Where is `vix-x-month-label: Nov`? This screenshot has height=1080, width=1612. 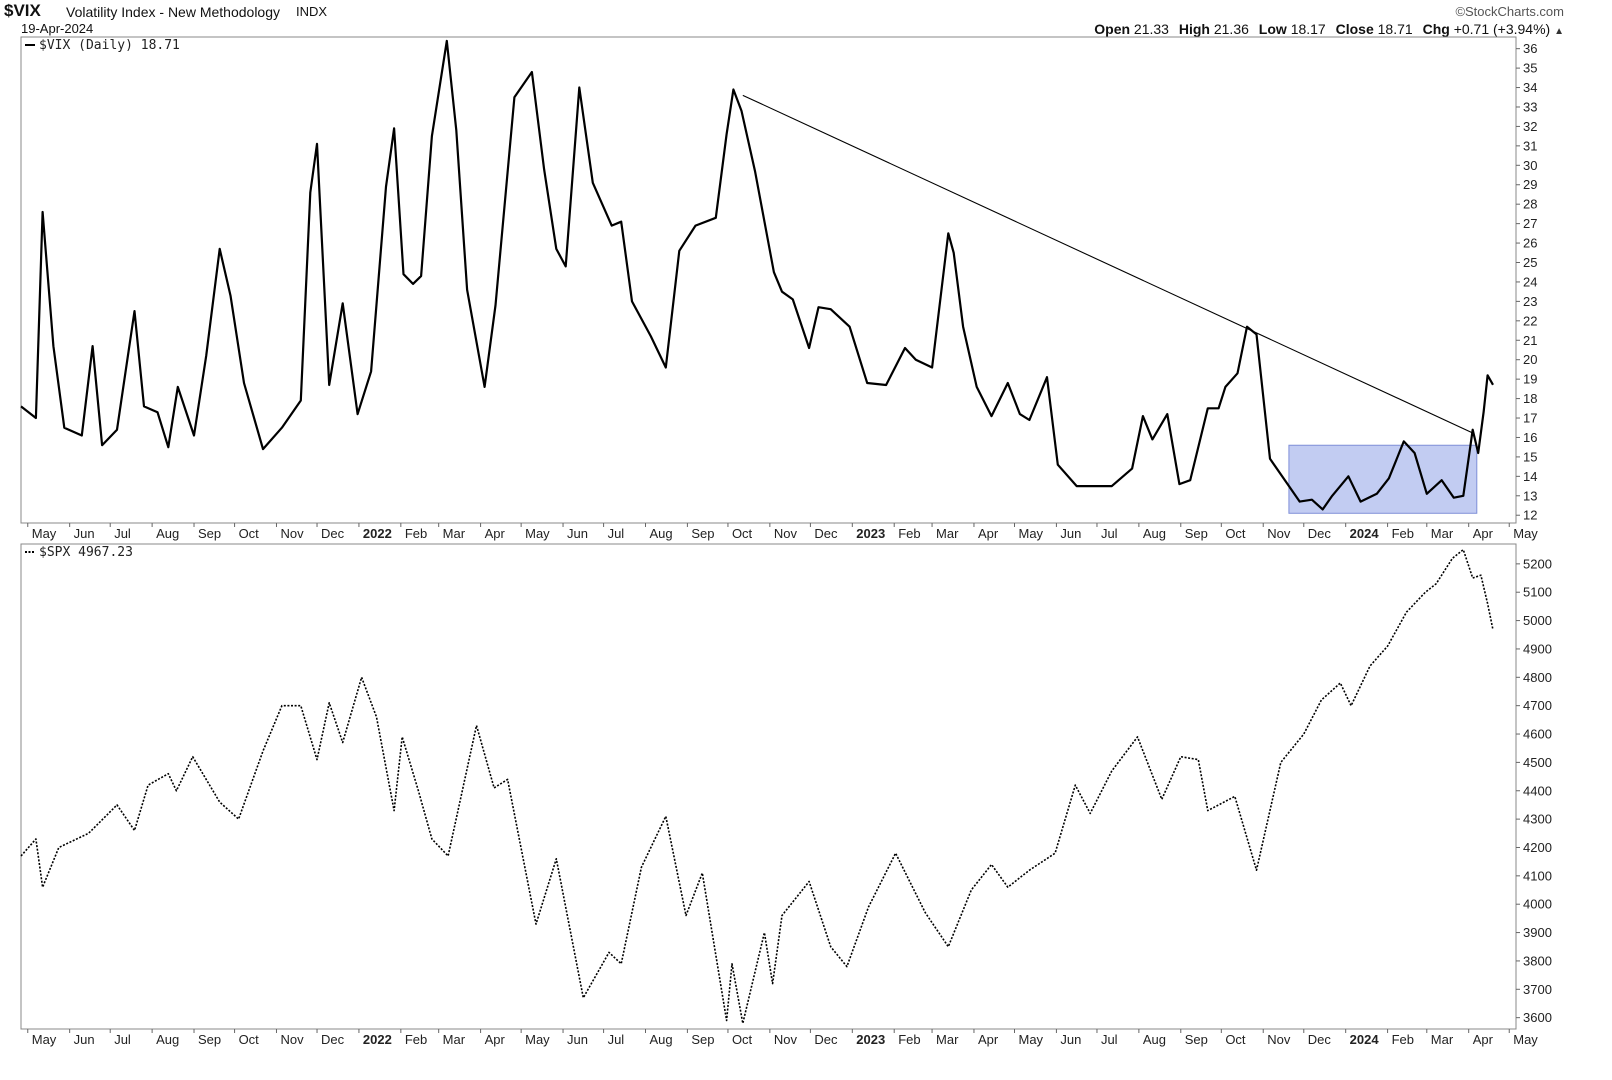
vix-x-month-label: Nov is located at coordinates (1279, 533).